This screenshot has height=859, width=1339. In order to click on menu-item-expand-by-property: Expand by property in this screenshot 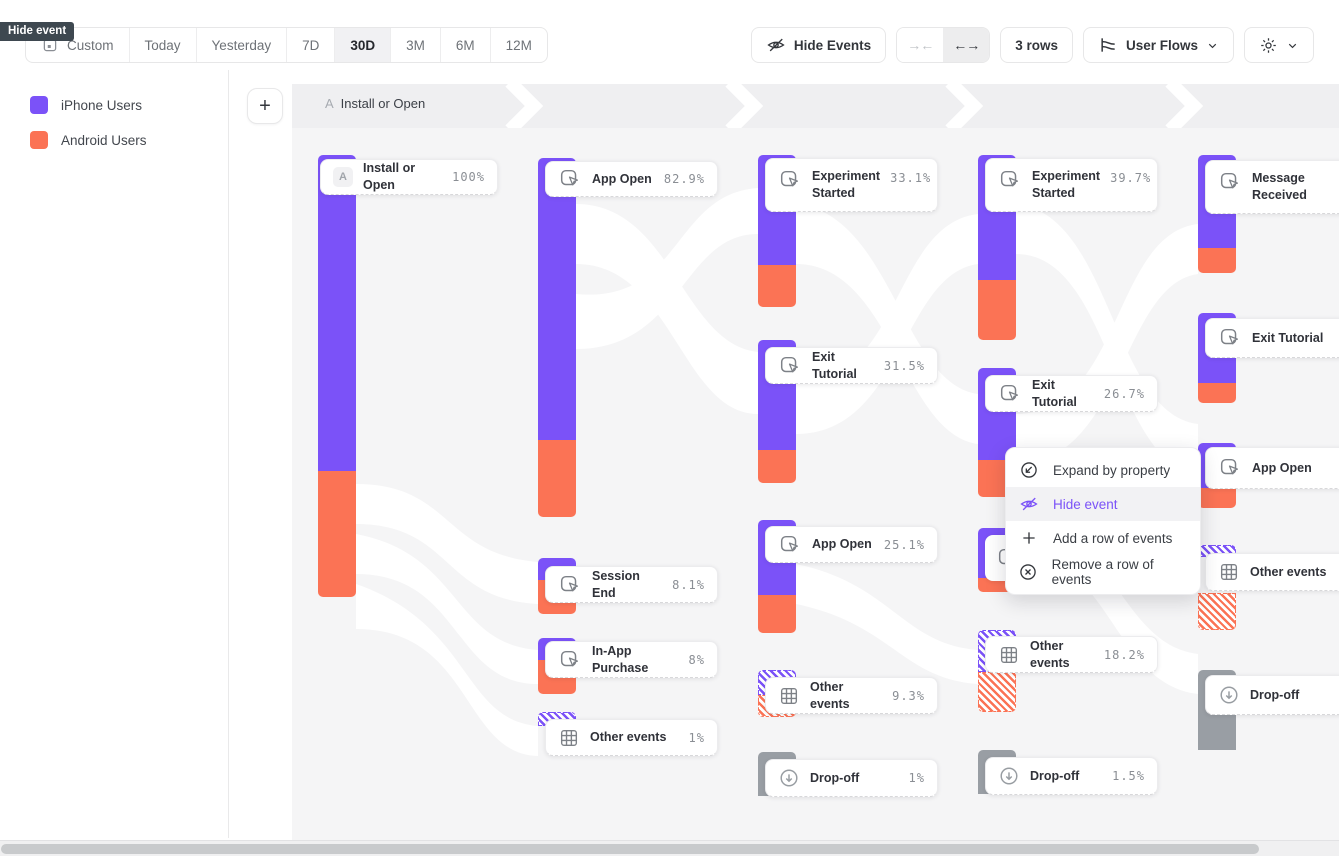, I will do `click(1103, 470)`.